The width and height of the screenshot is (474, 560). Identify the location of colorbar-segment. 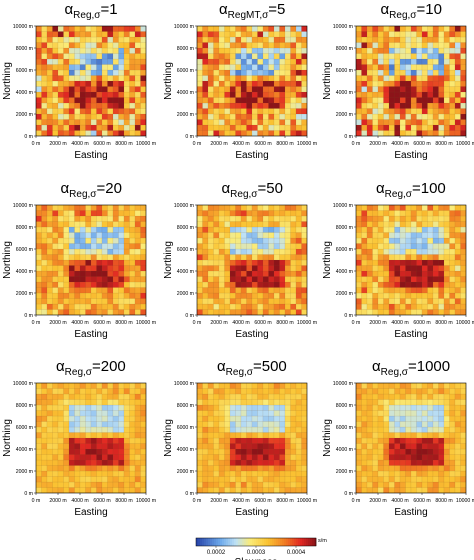
(245, 542).